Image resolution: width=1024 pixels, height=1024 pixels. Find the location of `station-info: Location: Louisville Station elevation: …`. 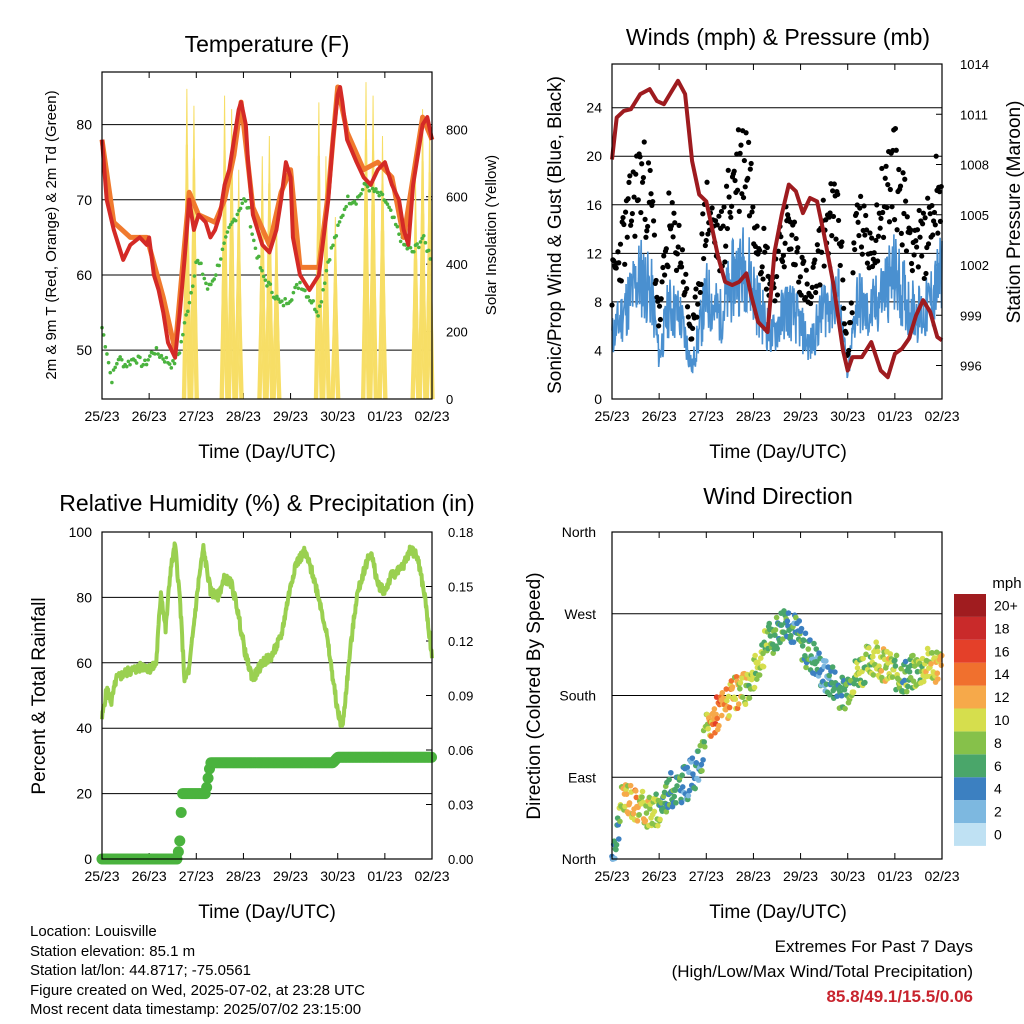

station-info: Location: Louisville Station elevation: … is located at coordinates (197, 971).